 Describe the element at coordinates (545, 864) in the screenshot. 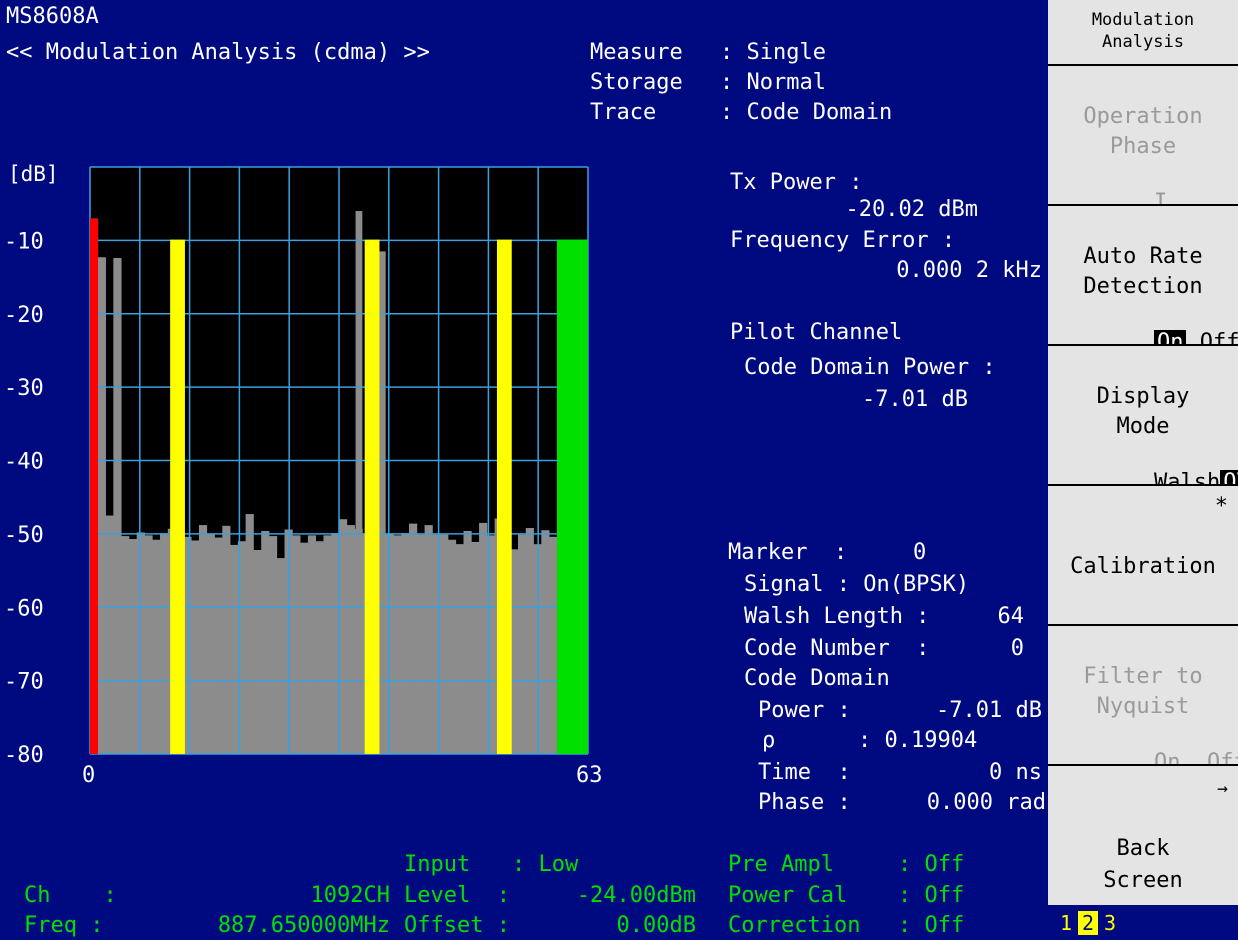

I see `input-value: : Low` at that location.